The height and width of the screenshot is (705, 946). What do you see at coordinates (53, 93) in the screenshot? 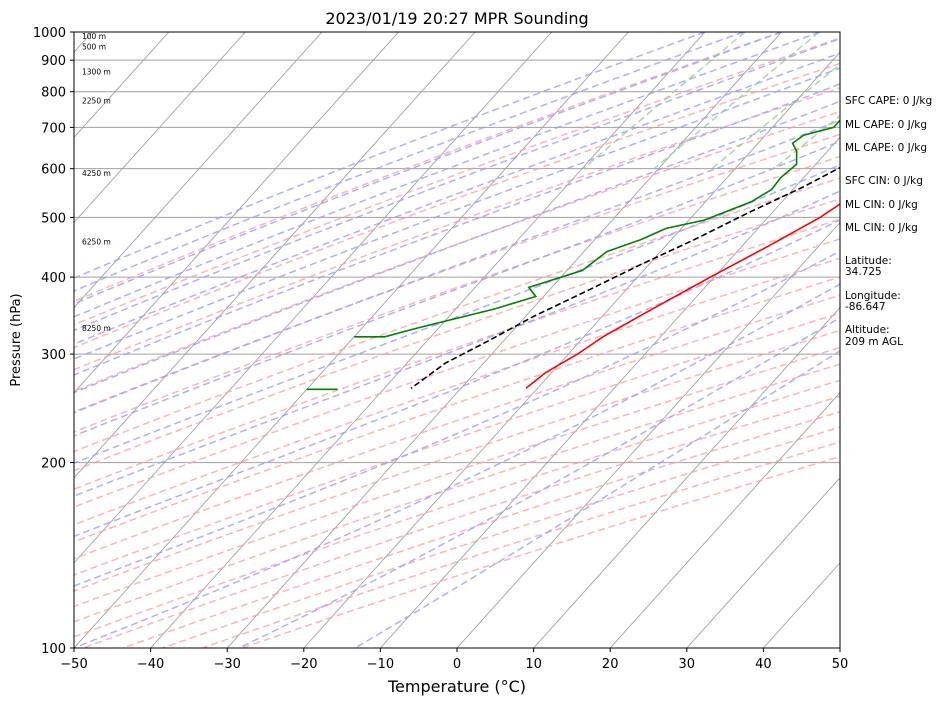
I see `y-tick-label: 800` at bounding box center [53, 93].